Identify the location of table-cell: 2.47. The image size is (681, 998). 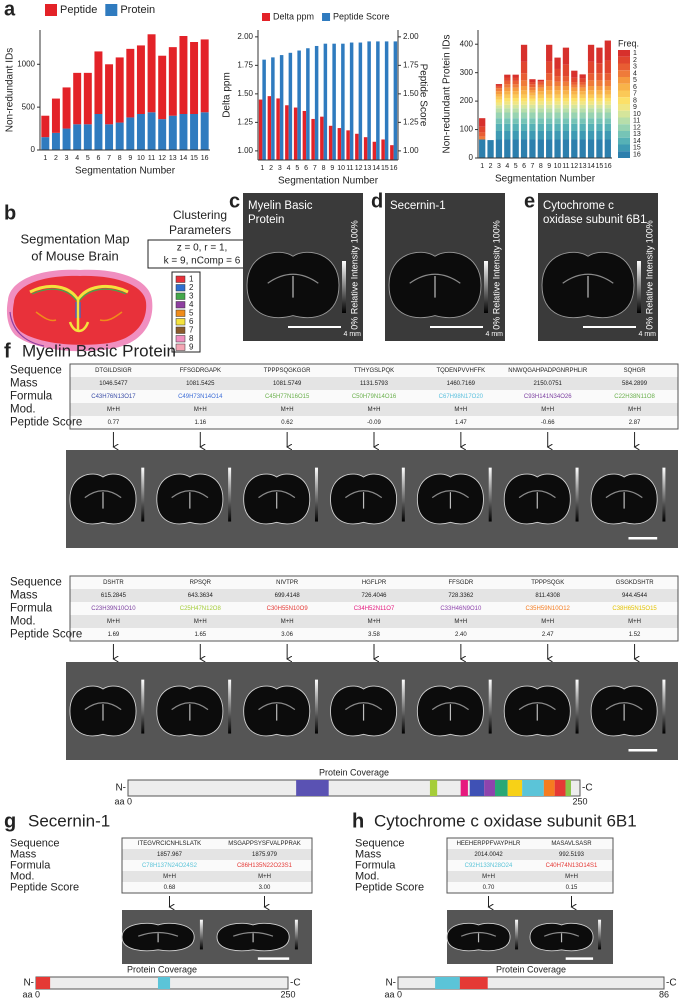
(548, 635).